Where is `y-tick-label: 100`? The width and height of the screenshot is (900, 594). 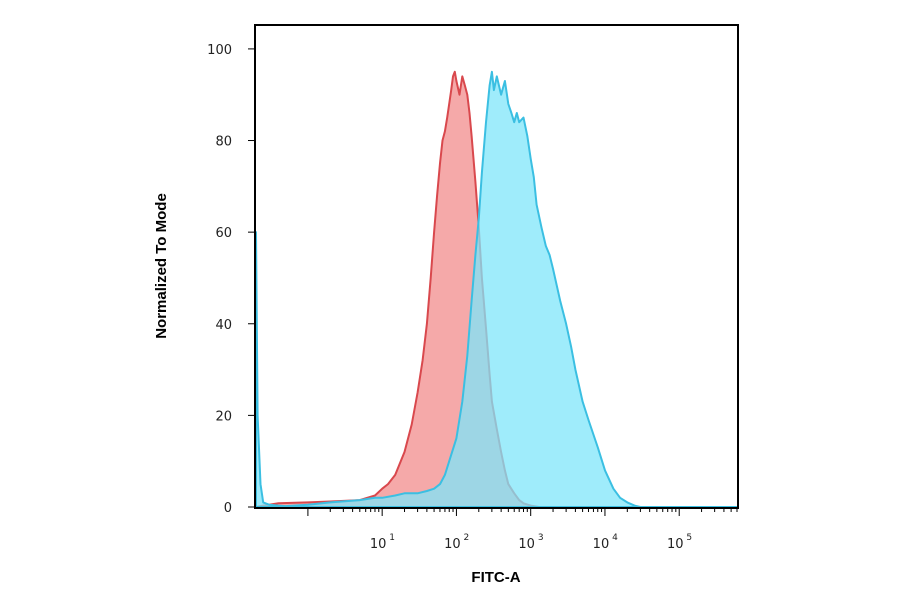 y-tick-label: 100 is located at coordinates (219, 50).